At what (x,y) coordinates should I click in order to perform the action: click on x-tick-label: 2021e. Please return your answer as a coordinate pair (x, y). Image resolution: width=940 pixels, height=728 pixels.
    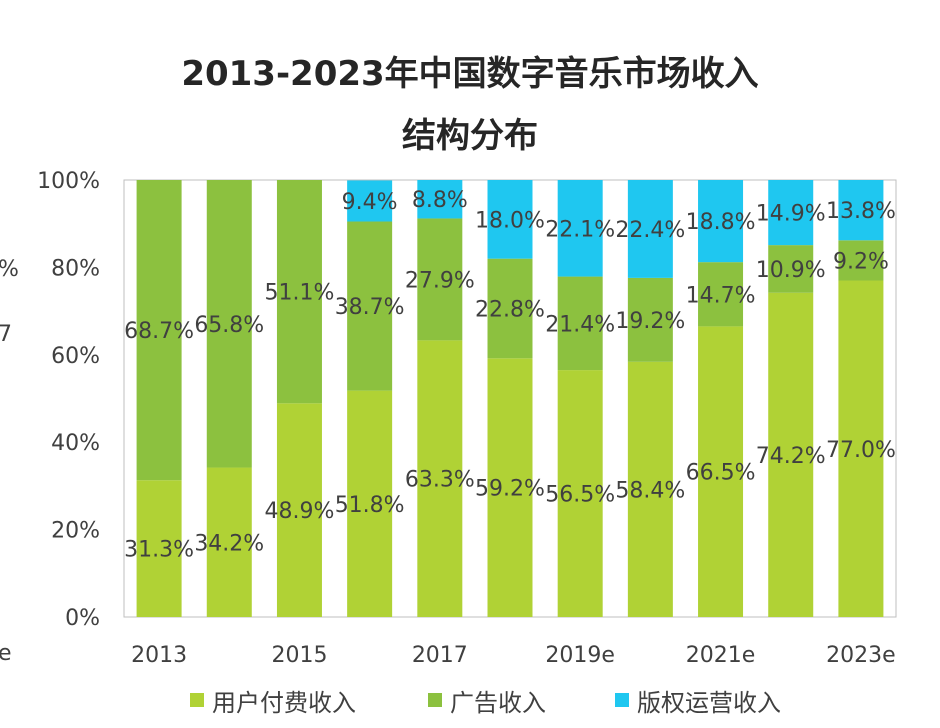
    Looking at the image, I should click on (721, 655).